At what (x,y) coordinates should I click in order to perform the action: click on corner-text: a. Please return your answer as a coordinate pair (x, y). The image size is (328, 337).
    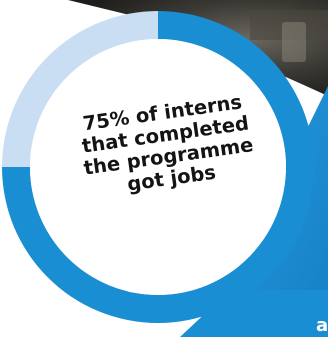
    Looking at the image, I should click on (322, 325).